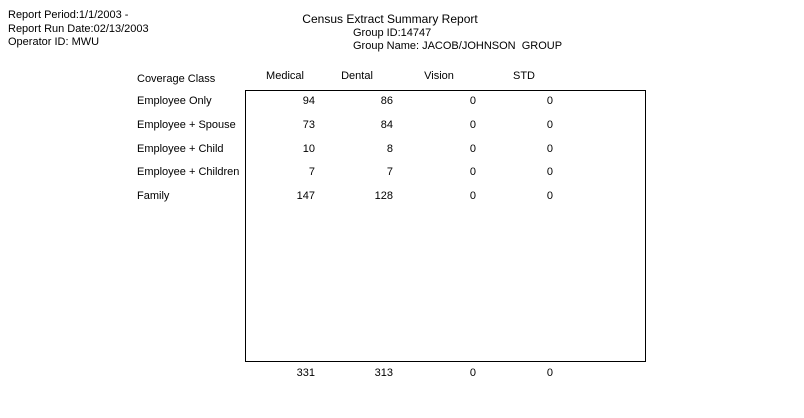 This screenshot has width=804, height=418. I want to click on page-title: Census Extract Summary Report, so click(390, 19).